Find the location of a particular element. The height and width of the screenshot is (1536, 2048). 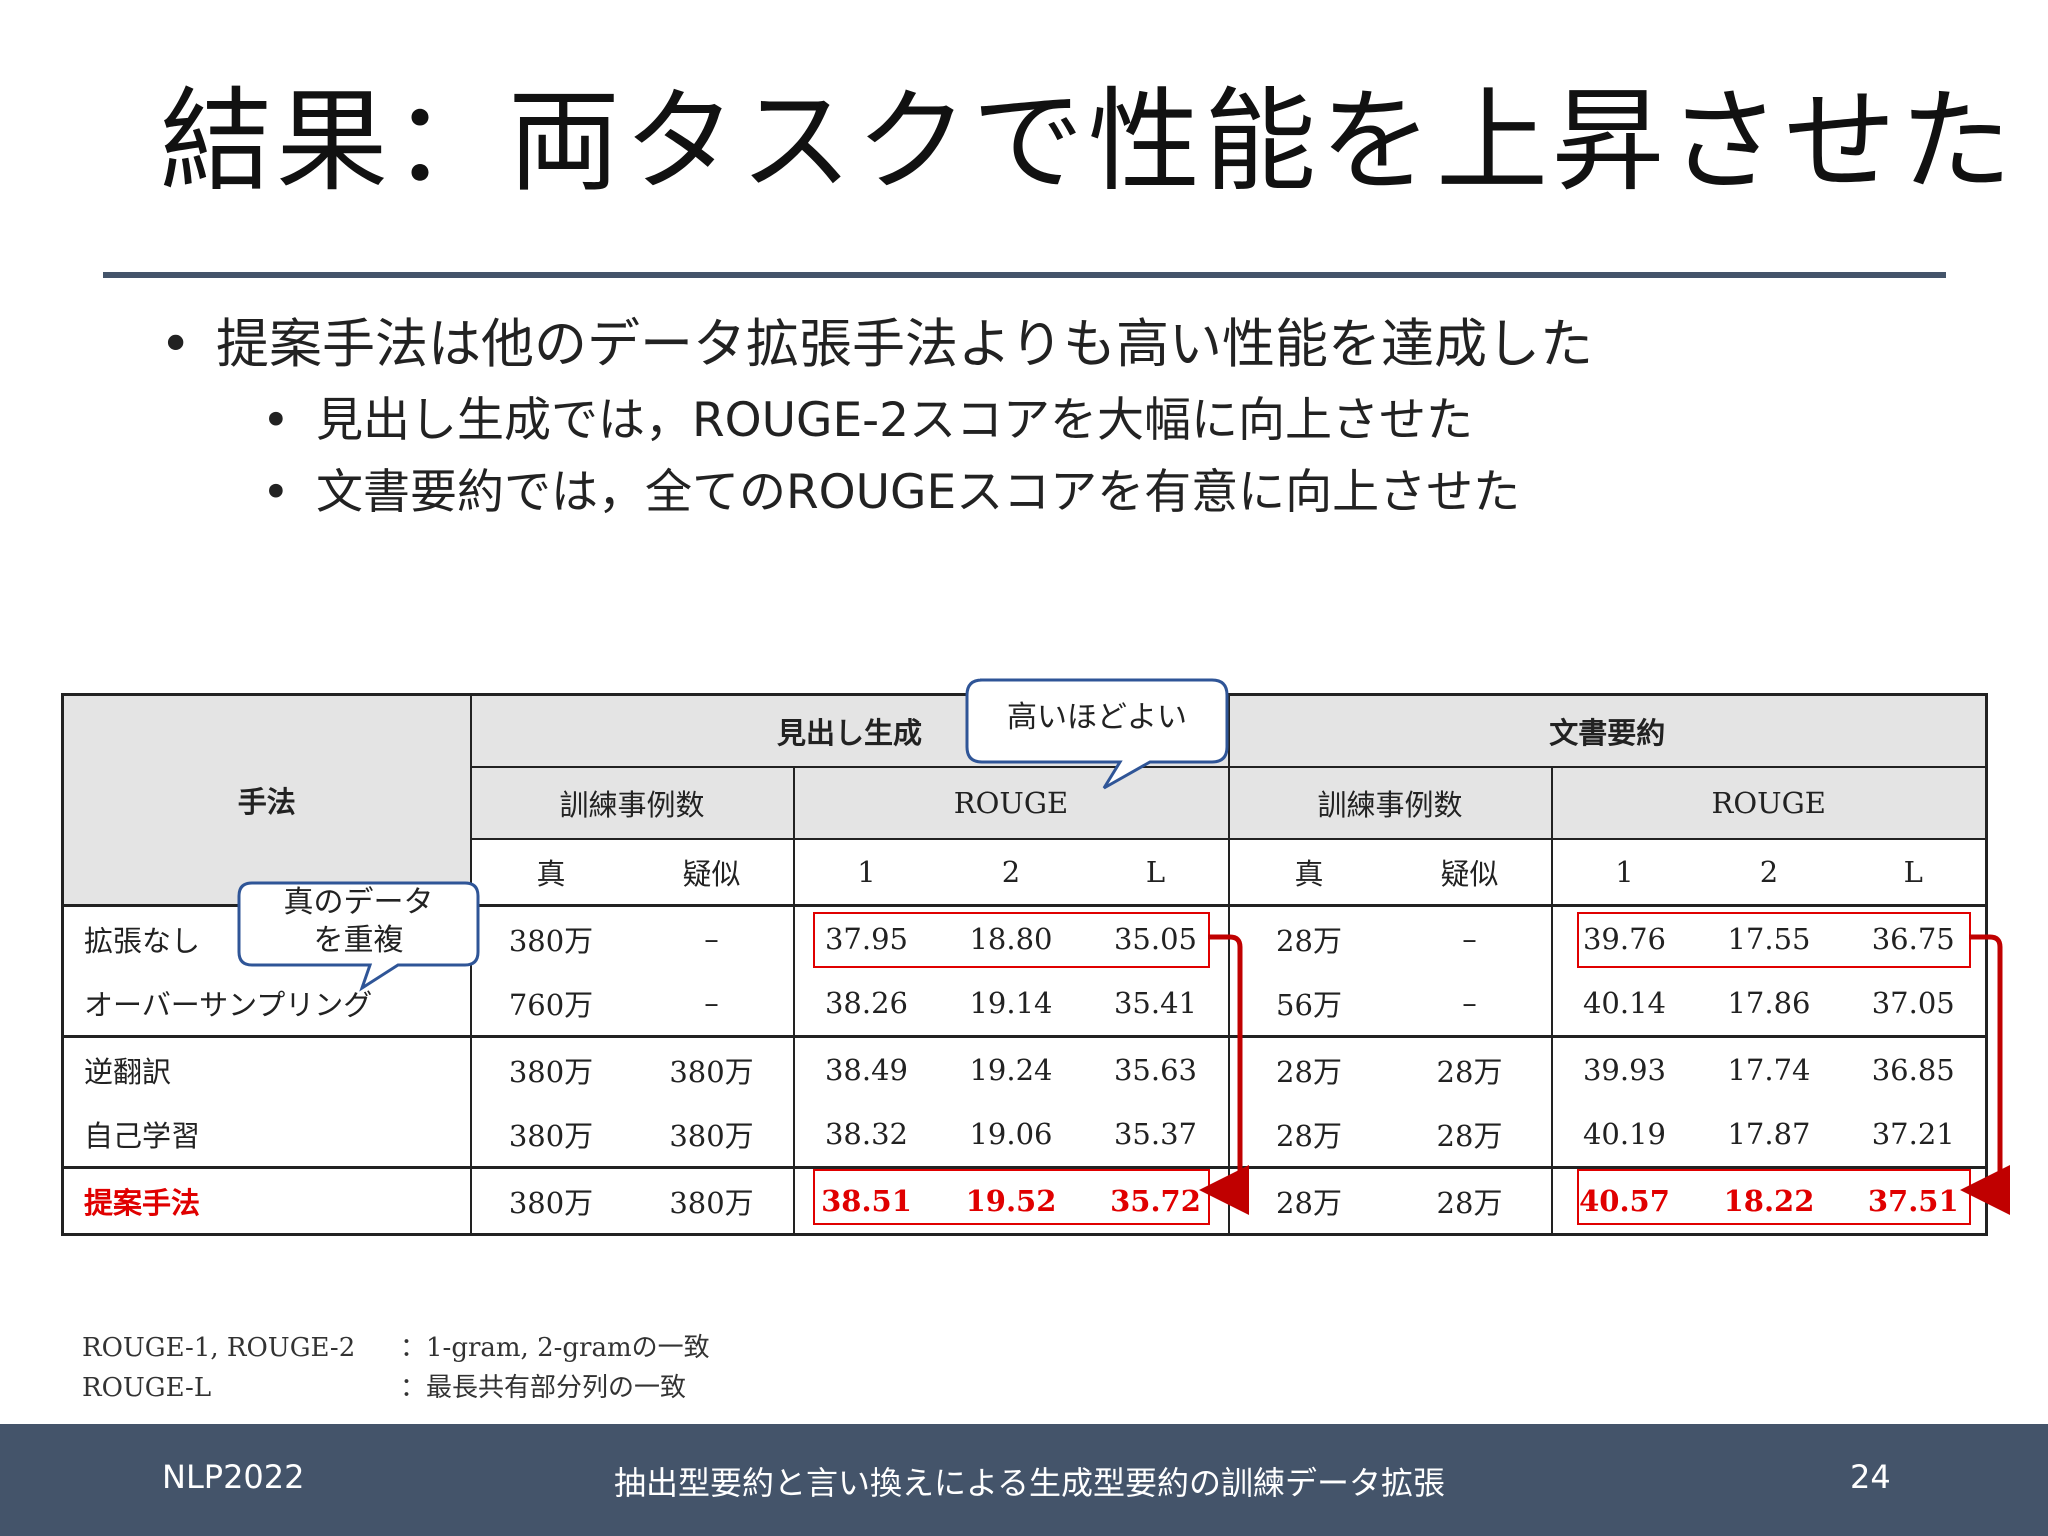

cell: 37.21 is located at coordinates (1914, 1135).